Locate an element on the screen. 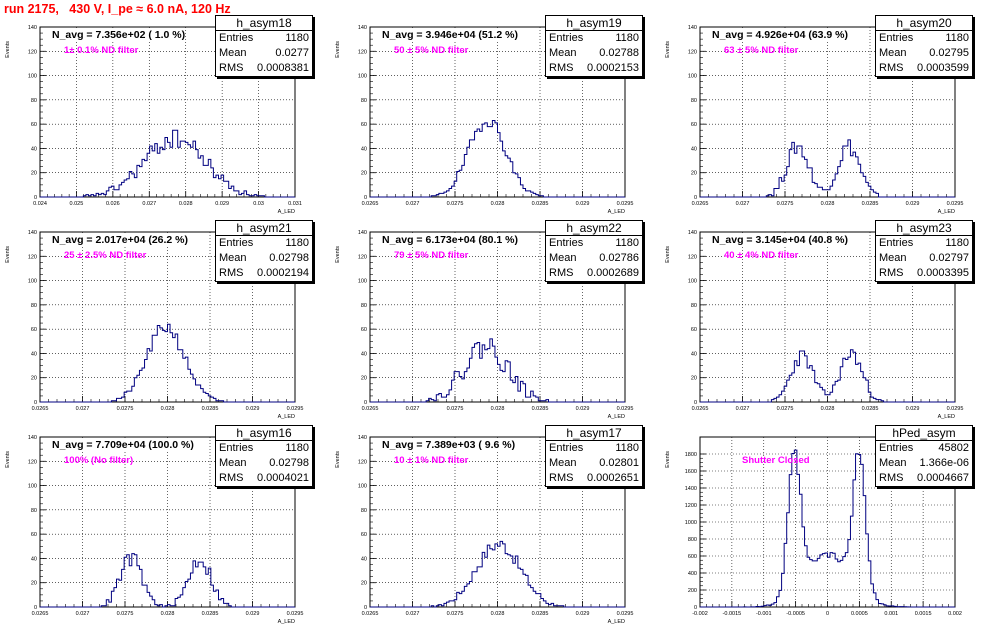  stats-title: h_asym16 is located at coordinates (264, 433).